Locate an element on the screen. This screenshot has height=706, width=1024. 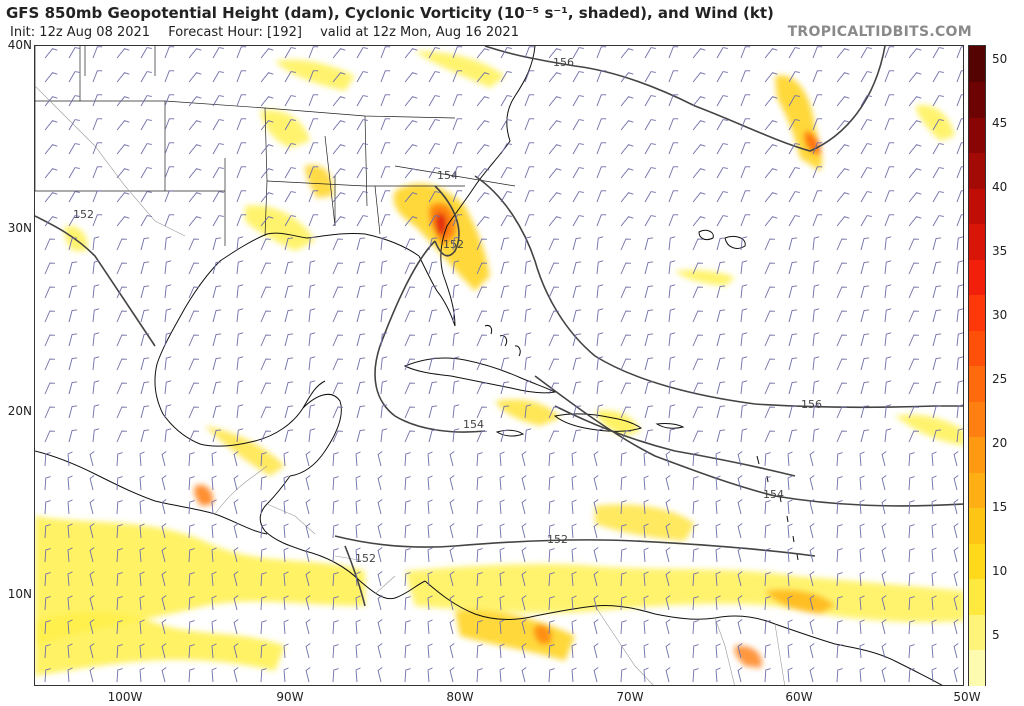
lon-label: 90W is located at coordinates (290, 697).